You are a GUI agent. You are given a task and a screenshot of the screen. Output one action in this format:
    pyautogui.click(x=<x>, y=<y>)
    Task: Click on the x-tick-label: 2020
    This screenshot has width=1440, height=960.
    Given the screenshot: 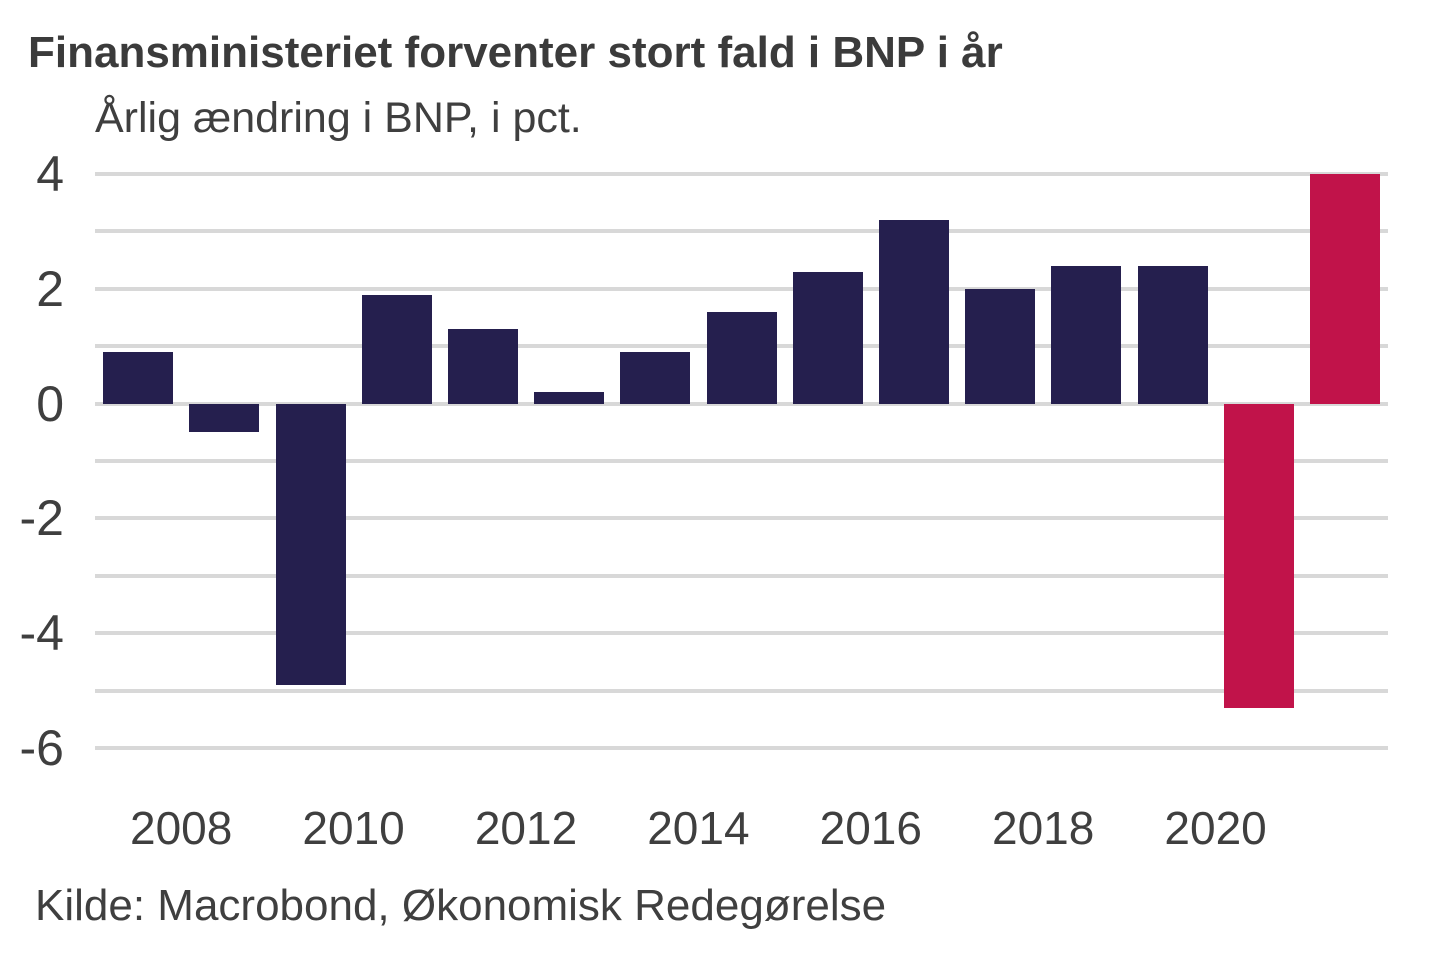 What is the action you would take?
    pyautogui.click(x=1215, y=828)
    